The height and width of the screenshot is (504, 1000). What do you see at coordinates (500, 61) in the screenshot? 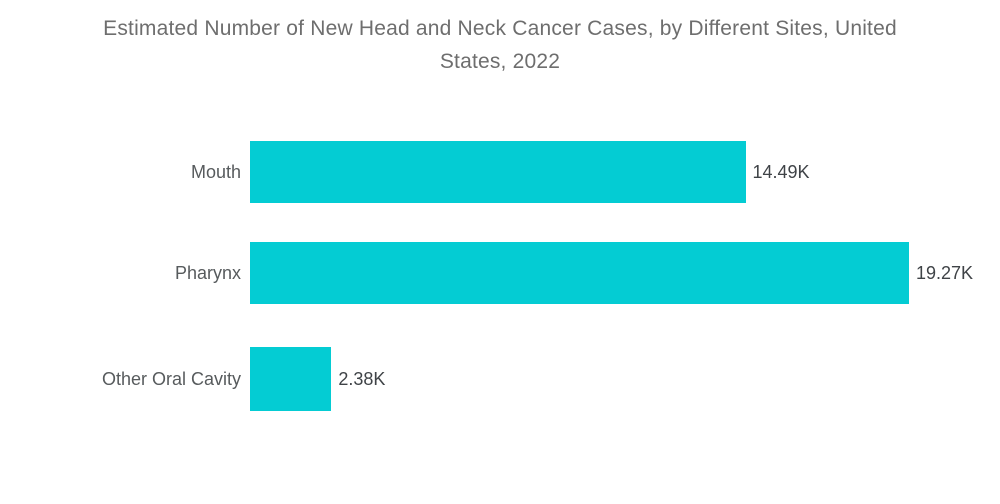
I see `chart-title-line-2: States, 2022` at bounding box center [500, 61].